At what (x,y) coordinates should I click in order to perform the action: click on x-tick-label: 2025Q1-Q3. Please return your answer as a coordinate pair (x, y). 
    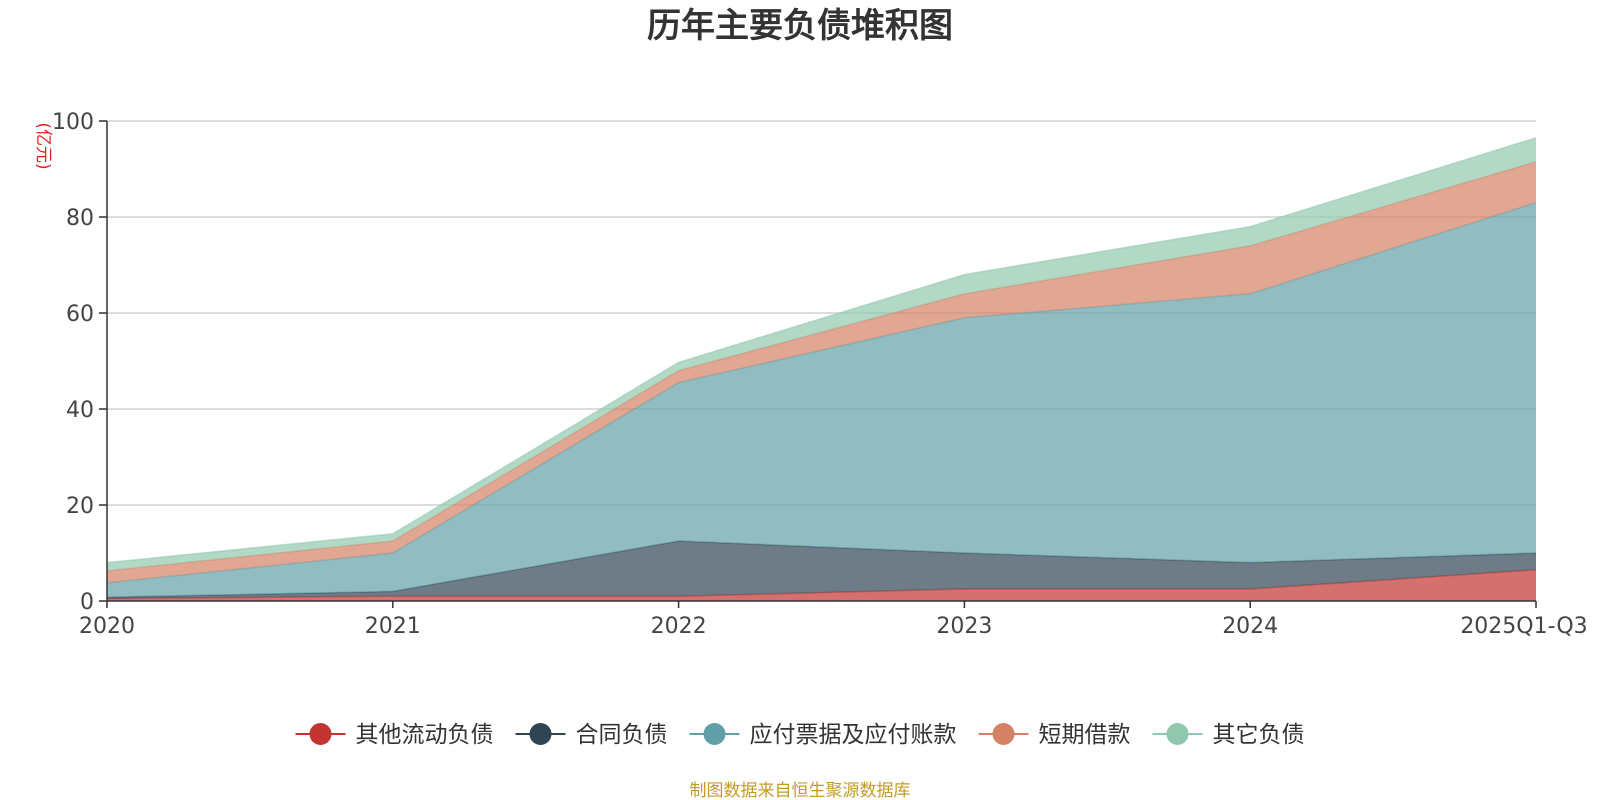
    Looking at the image, I should click on (1523, 626).